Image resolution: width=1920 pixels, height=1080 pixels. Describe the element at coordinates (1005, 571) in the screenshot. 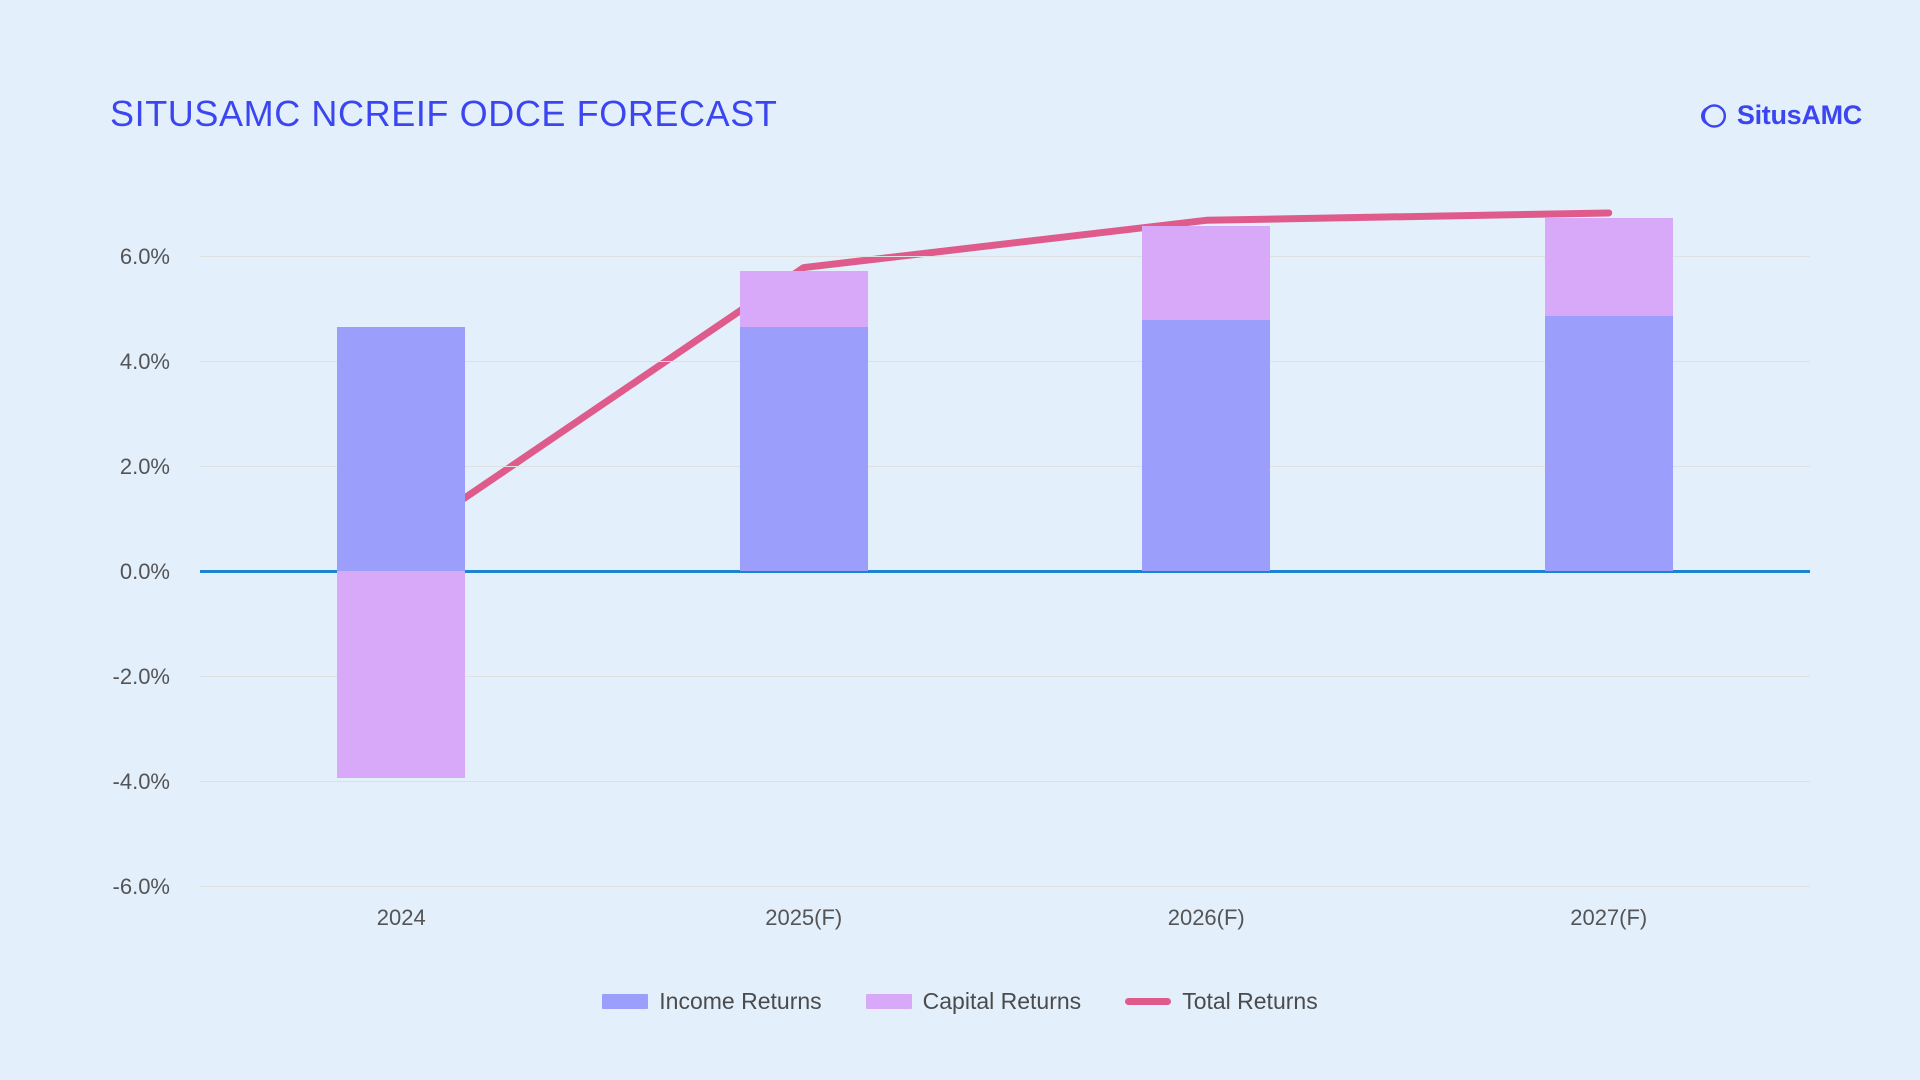

I see `zero-axis-line` at that location.